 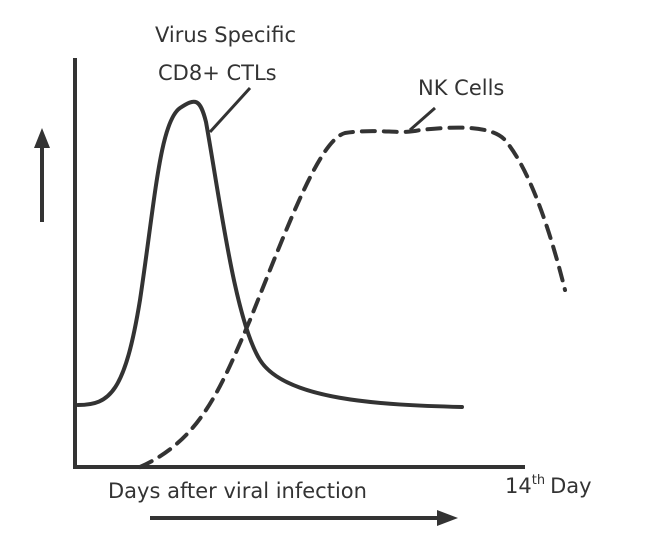 I want to click on x-axis-label: Days after viral infection, so click(x=237, y=491).